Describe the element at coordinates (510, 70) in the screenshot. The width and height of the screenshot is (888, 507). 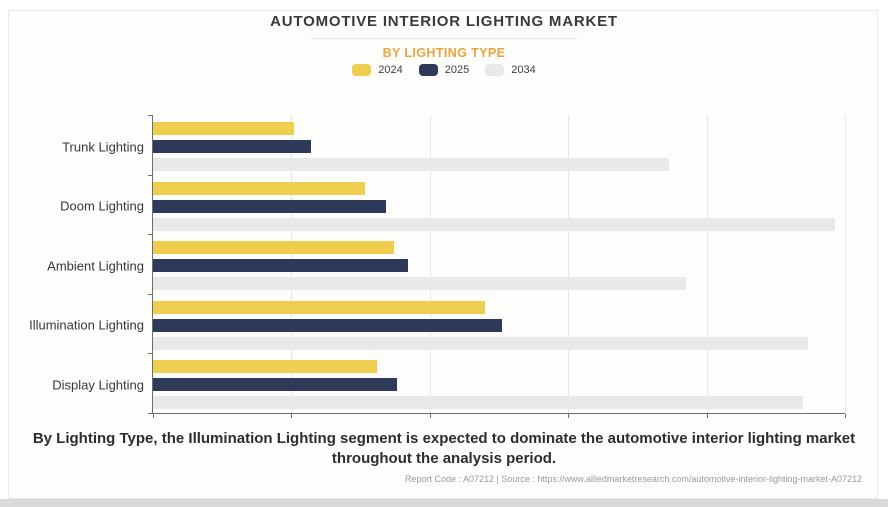
I see `legend-item-2034: 2034` at that location.